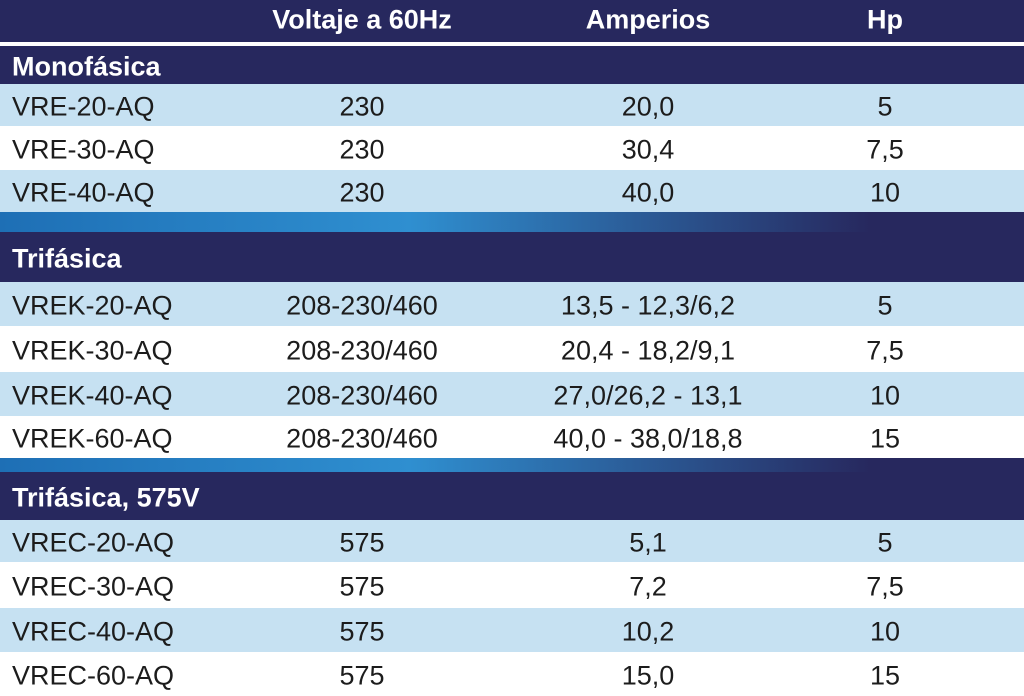  What do you see at coordinates (106, 497) in the screenshot?
I see `section-title: Trifásica, 575V` at bounding box center [106, 497].